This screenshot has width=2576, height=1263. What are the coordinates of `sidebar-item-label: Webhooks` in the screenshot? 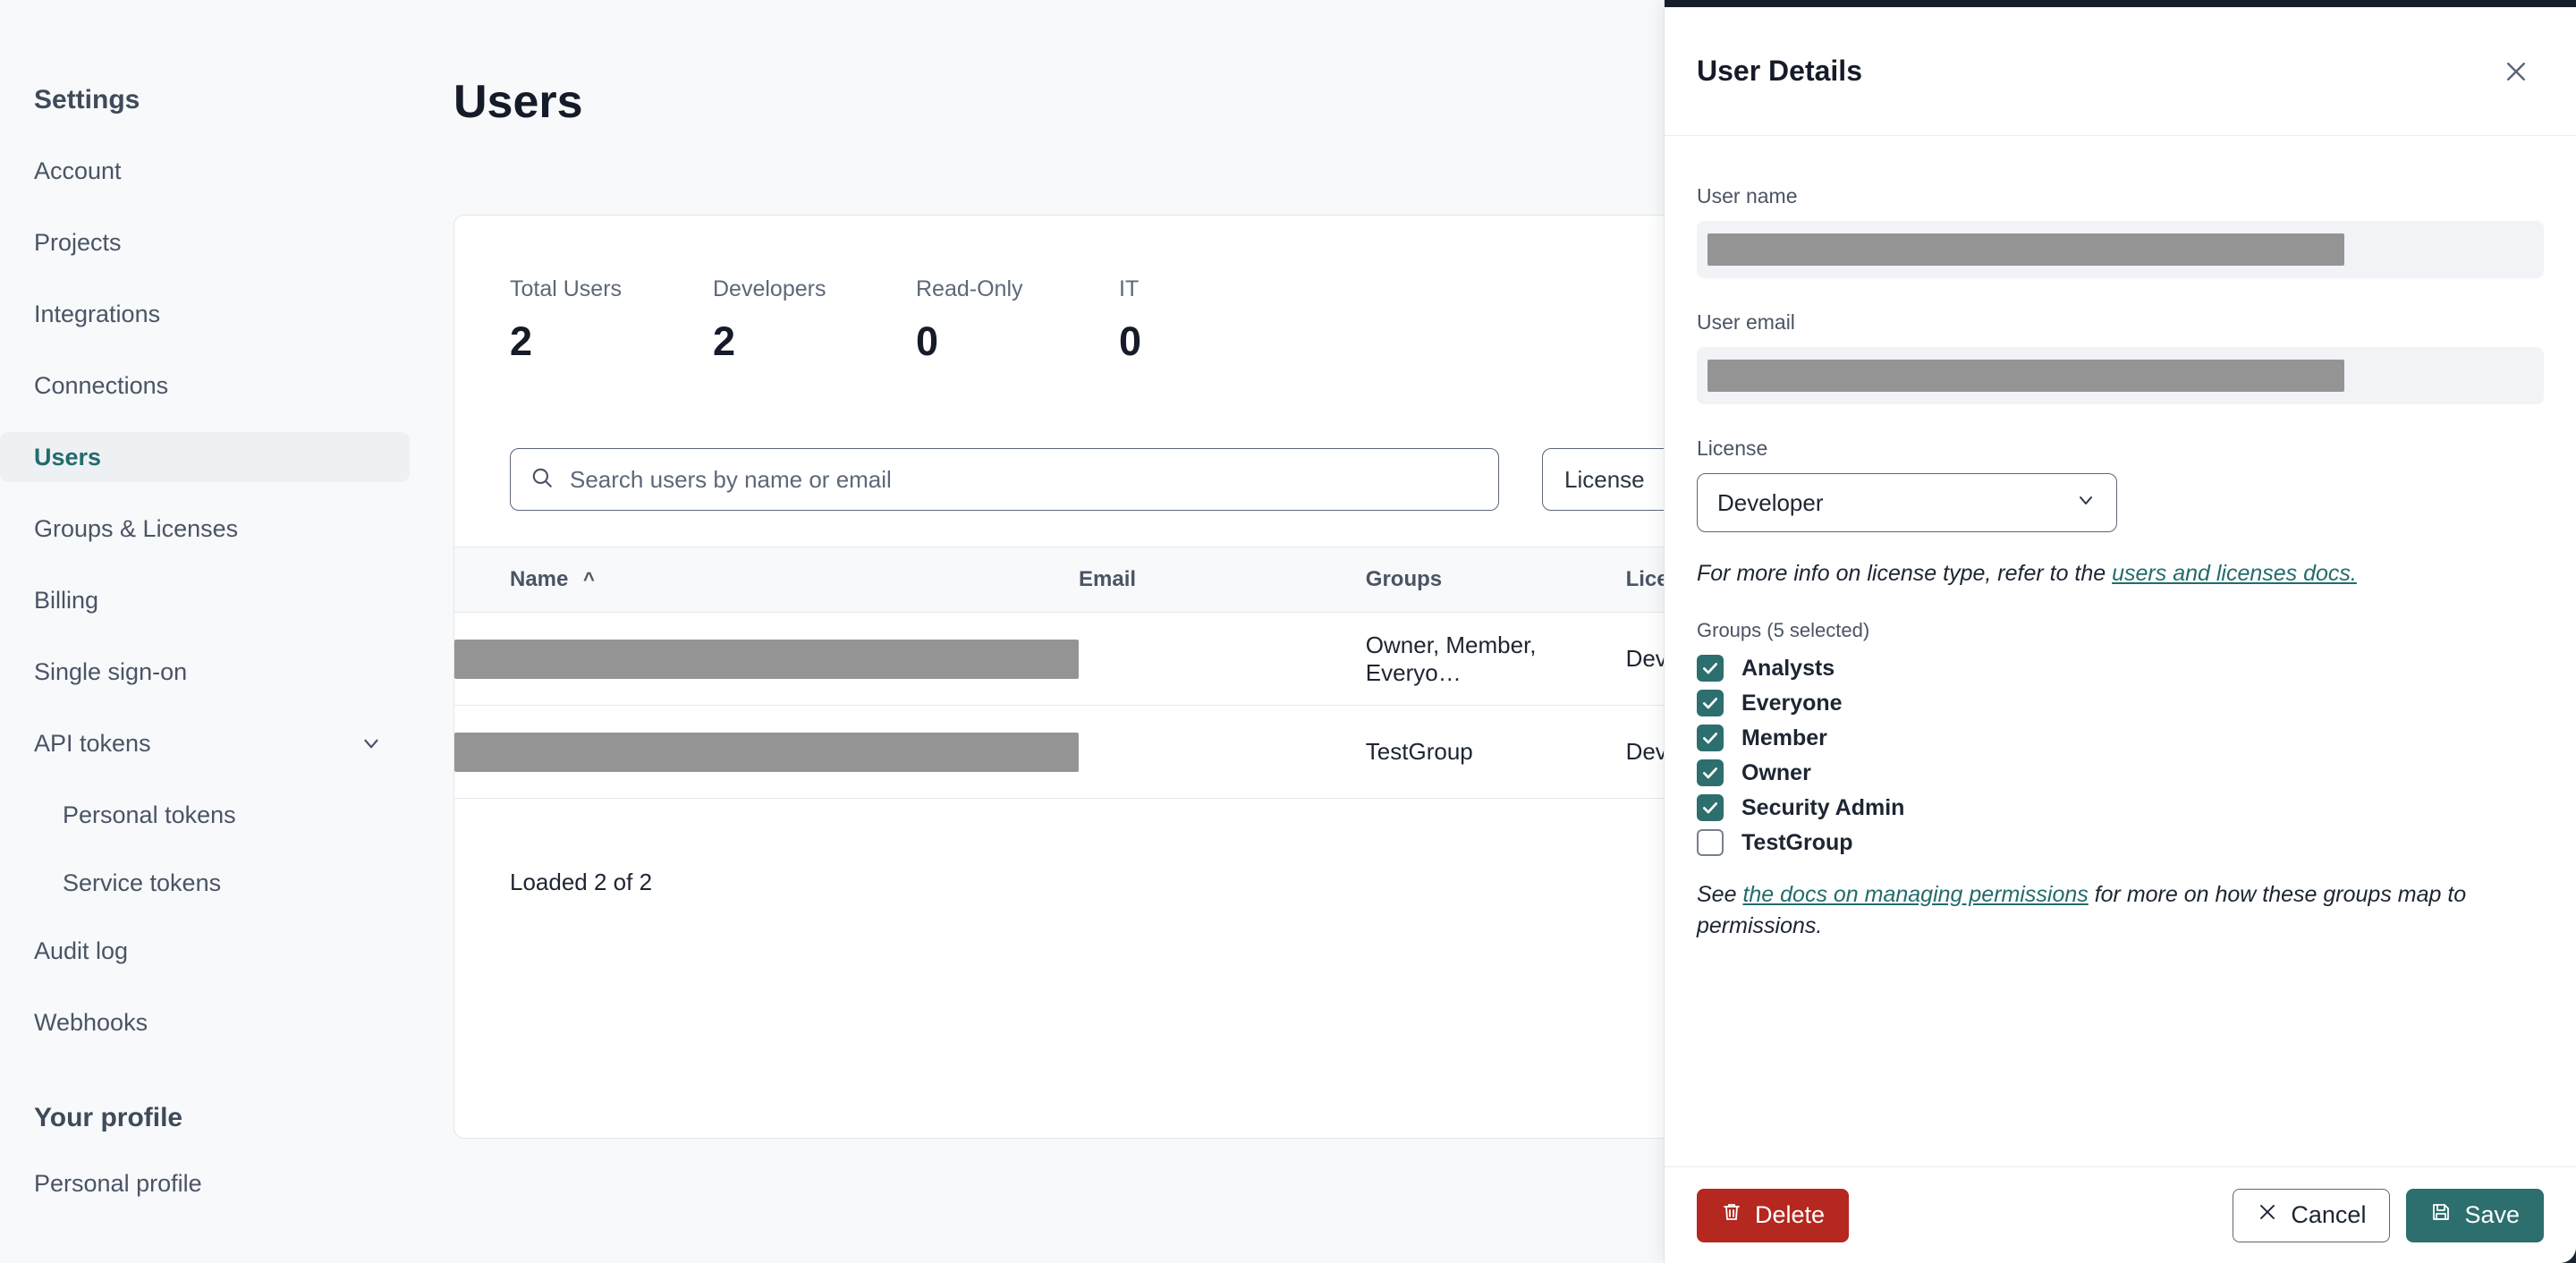 It's located at (91, 1022).